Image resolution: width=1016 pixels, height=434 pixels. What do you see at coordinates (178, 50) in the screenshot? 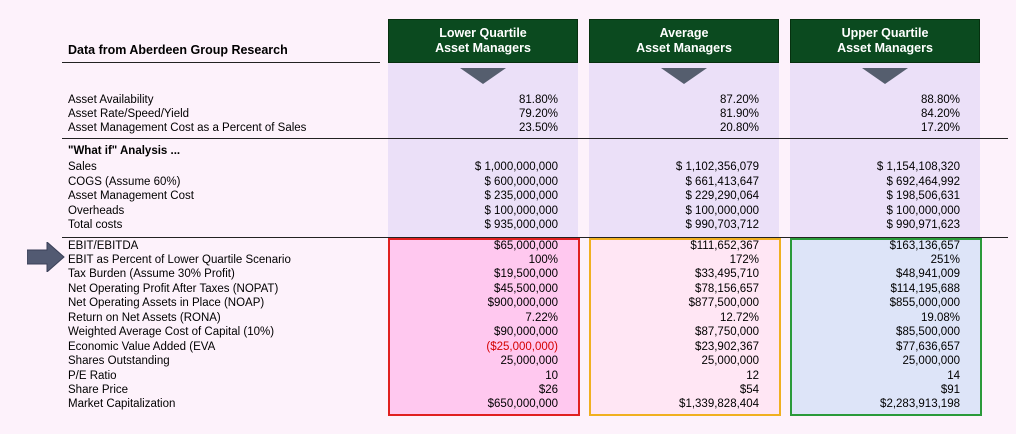
I see `page-title: Data from Aberdeen Group Research` at bounding box center [178, 50].